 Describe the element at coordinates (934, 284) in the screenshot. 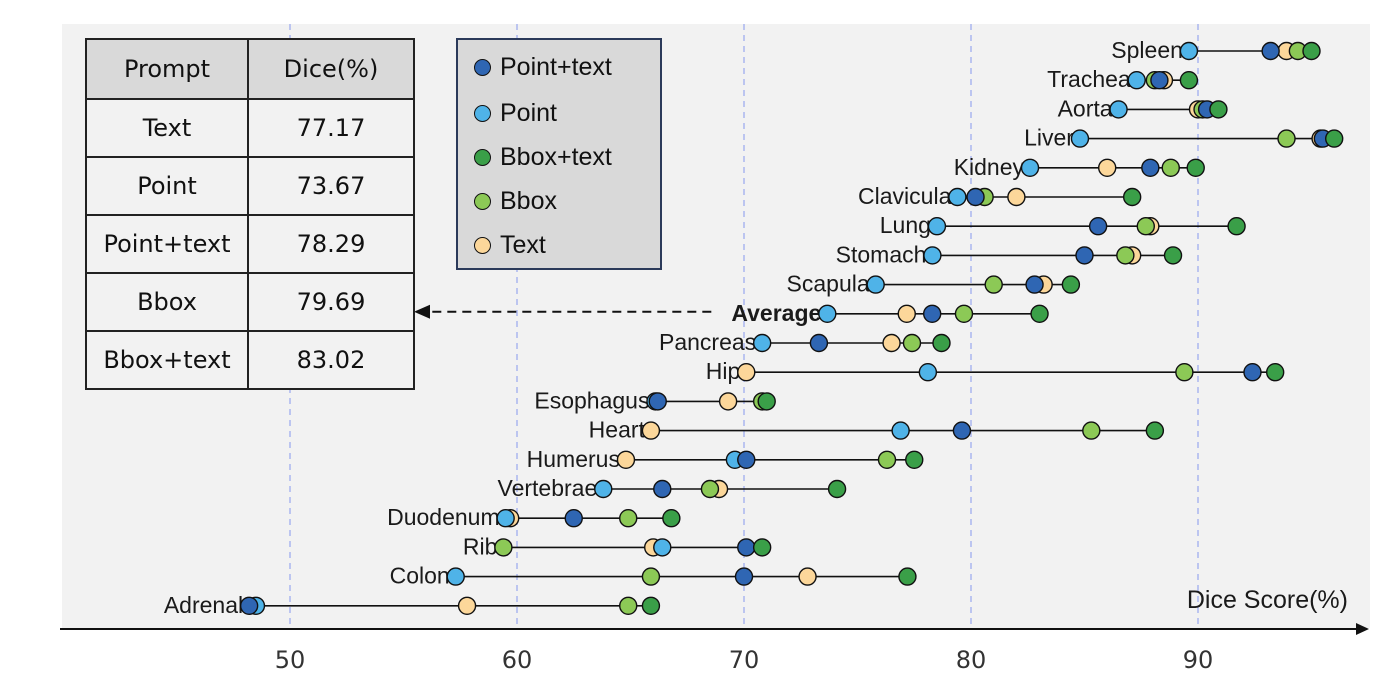

I see `organ-row: Scapula` at that location.